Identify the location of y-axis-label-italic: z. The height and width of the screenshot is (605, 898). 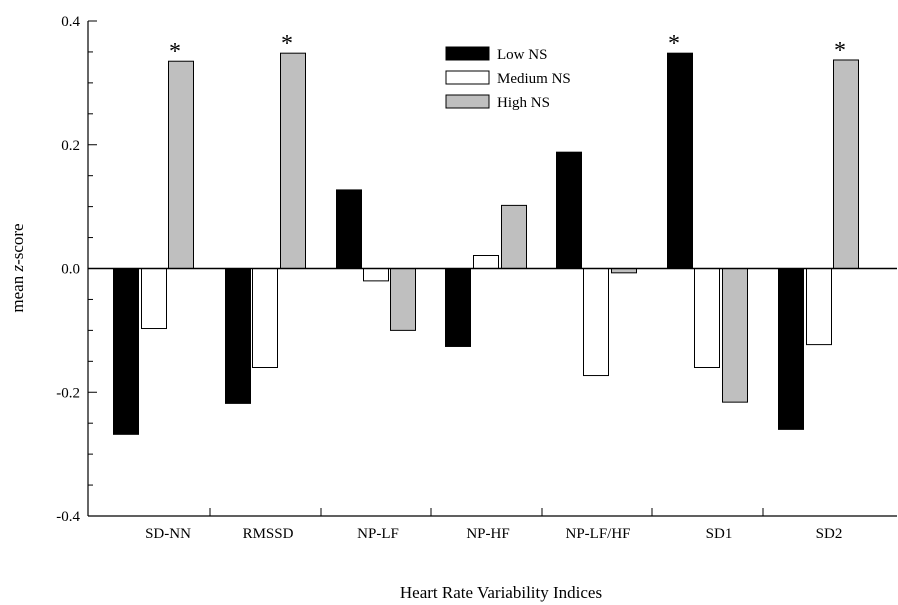
(17, 269).